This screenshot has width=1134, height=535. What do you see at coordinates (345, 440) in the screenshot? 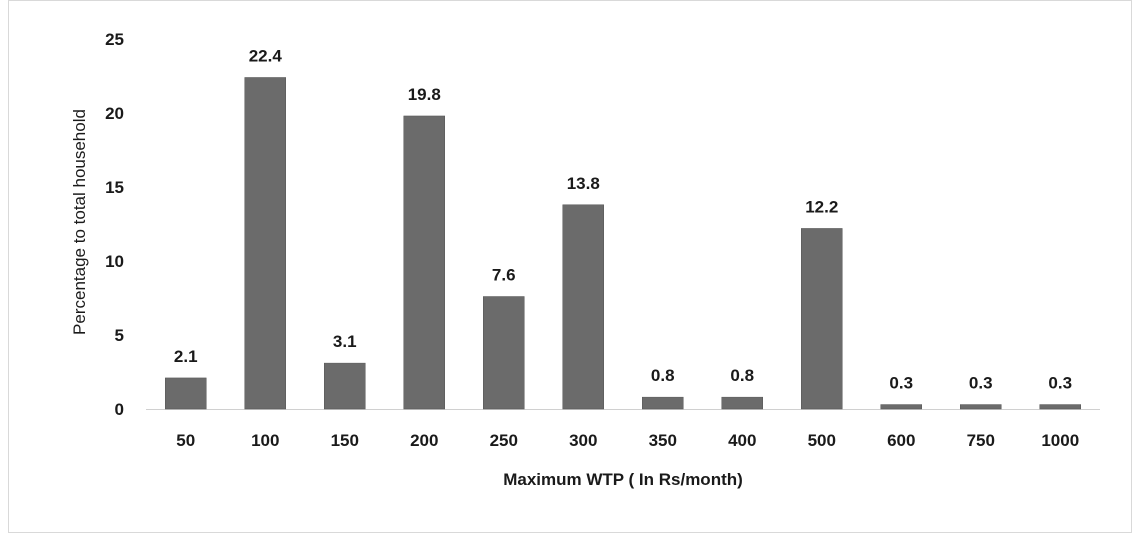
I see `x-tick-label: 150` at bounding box center [345, 440].